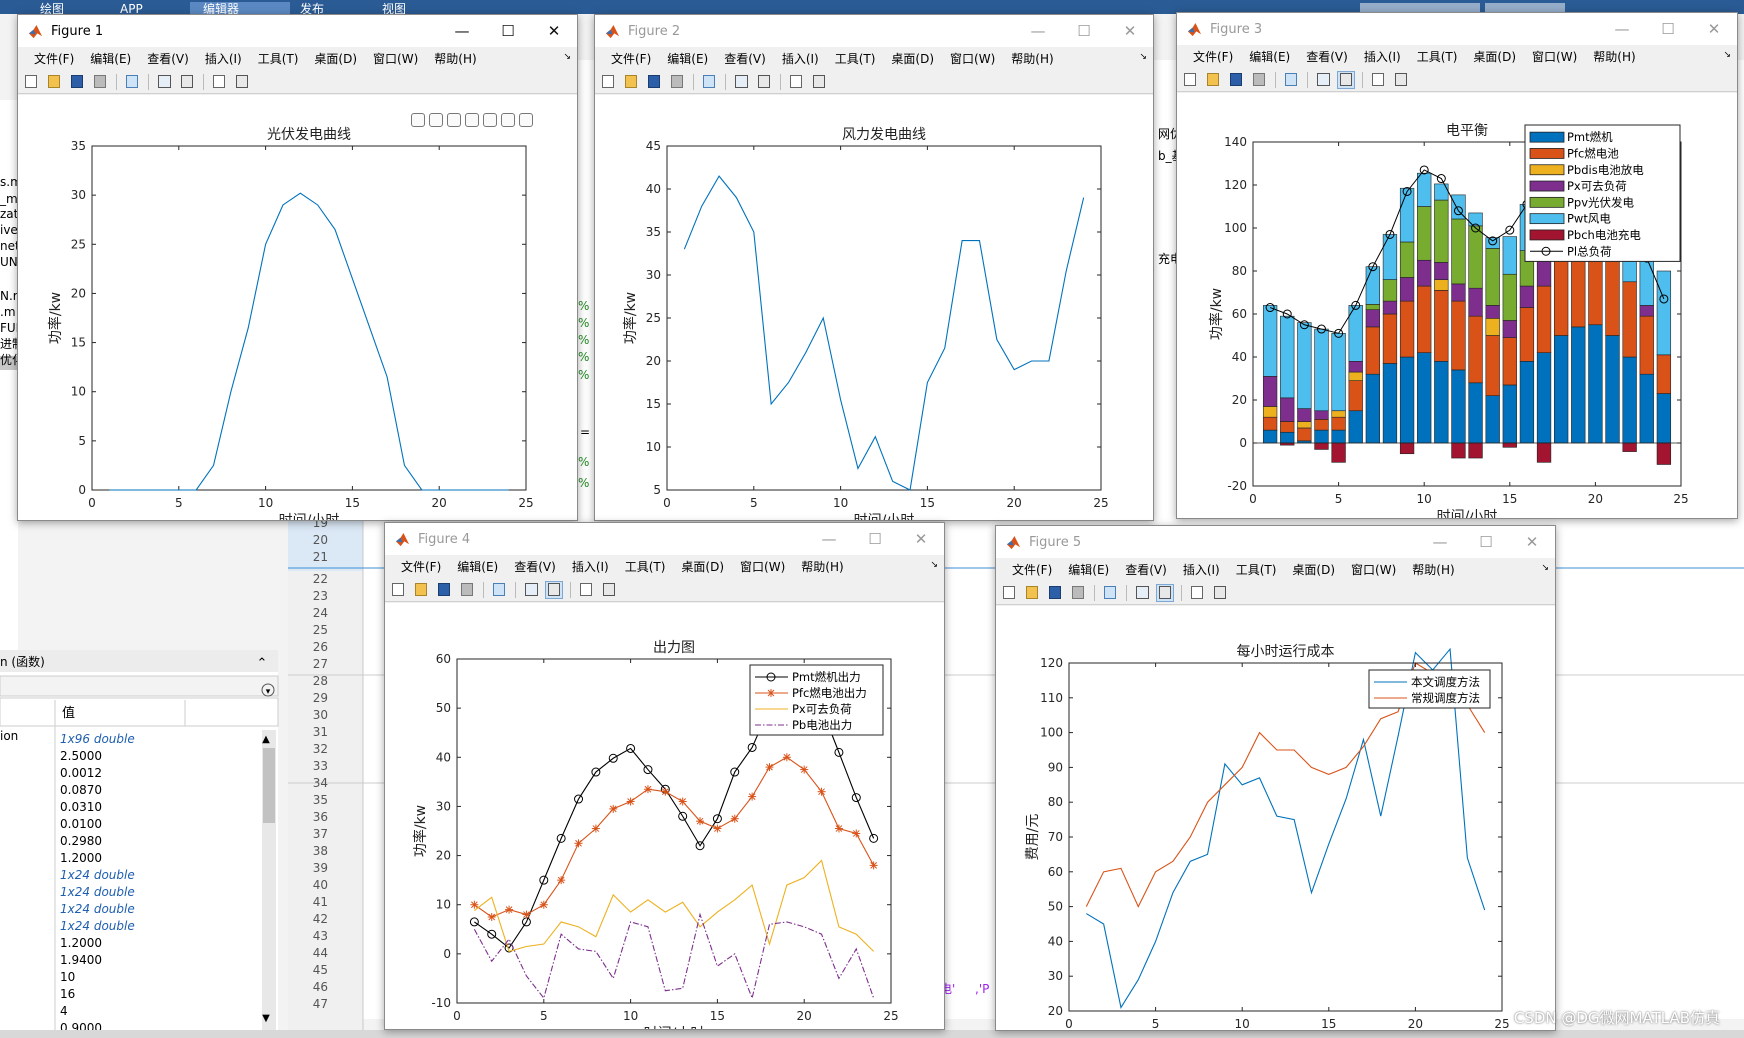 Image resolution: width=1744 pixels, height=1038 pixels. What do you see at coordinates (664, 539) in the screenshot?
I see `window-titlebar: Figure 4 — ☐ ✕` at bounding box center [664, 539].